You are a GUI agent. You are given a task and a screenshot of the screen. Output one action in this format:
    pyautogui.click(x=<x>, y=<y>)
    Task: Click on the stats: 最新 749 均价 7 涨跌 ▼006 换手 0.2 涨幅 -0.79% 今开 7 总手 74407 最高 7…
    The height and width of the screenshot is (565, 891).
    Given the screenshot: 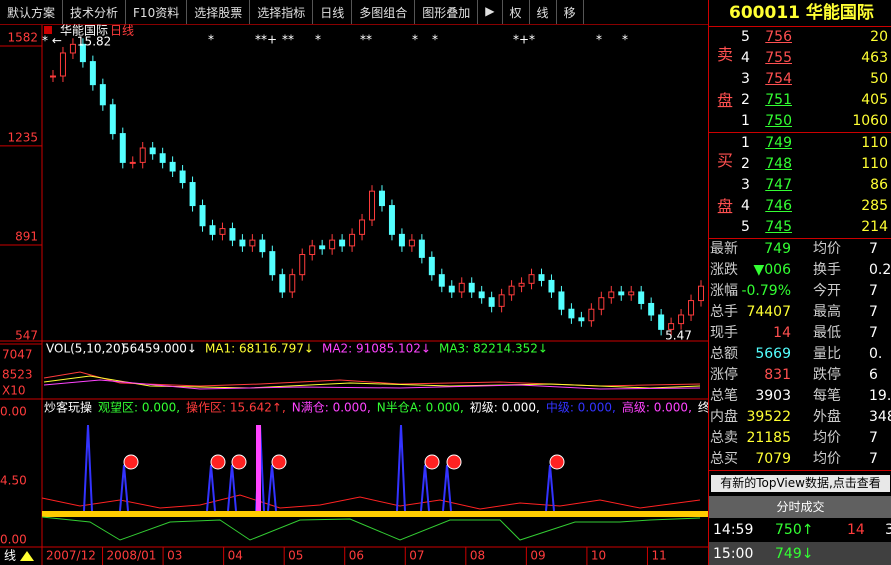 What is the action you would take?
    pyautogui.click(x=800, y=355)
    